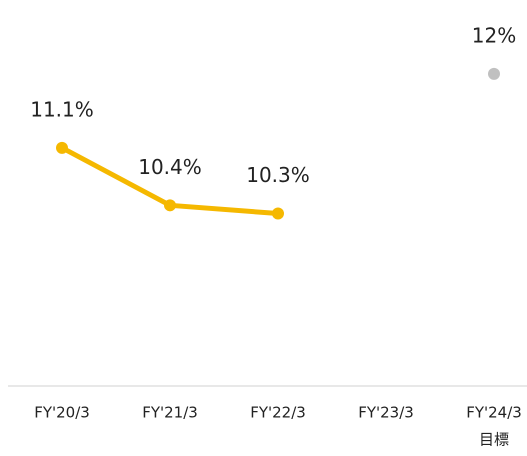 The height and width of the screenshot is (456, 527). Describe the element at coordinates (386, 413) in the screenshot. I see `x-tick-label: FY'23/3` at that location.